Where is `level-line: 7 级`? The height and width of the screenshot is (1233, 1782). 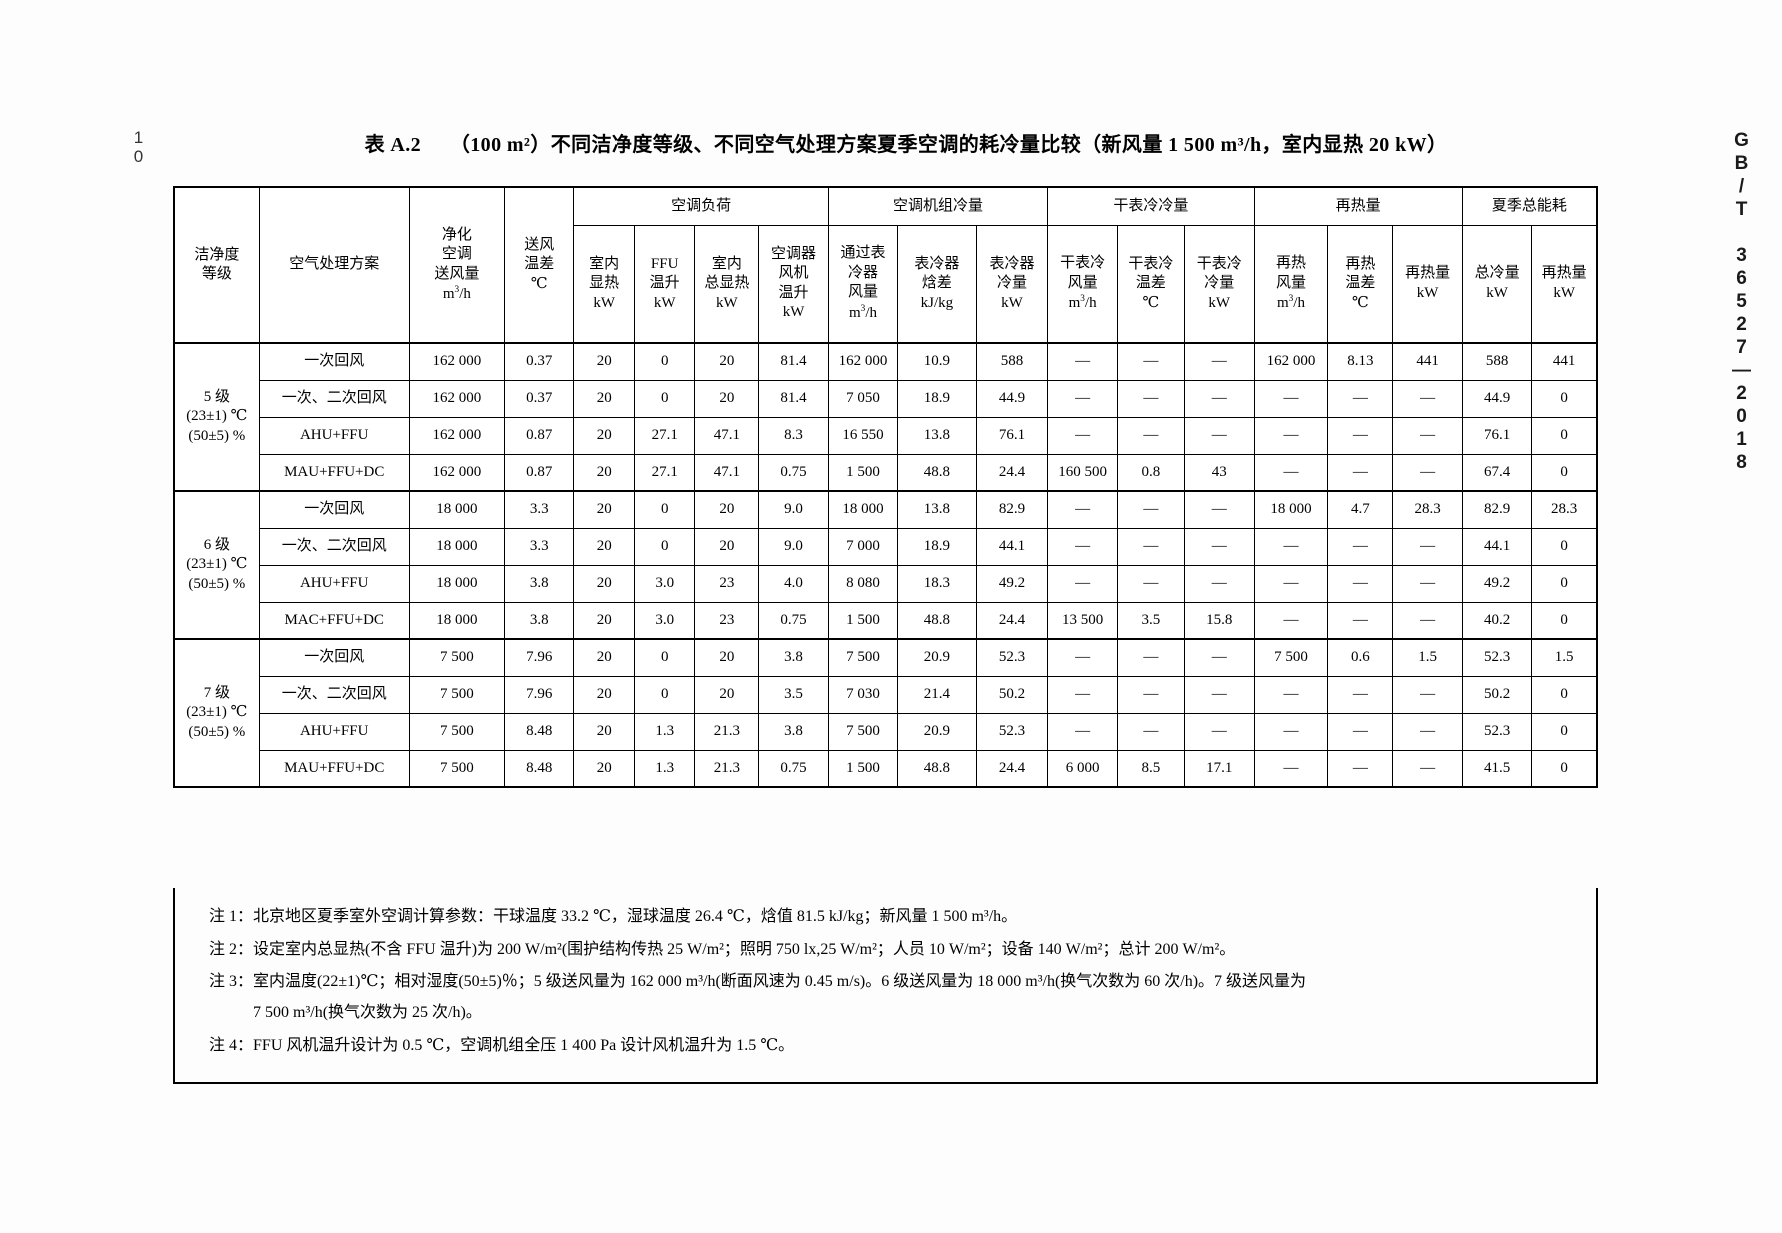 level-line: 7 级 is located at coordinates (216, 692).